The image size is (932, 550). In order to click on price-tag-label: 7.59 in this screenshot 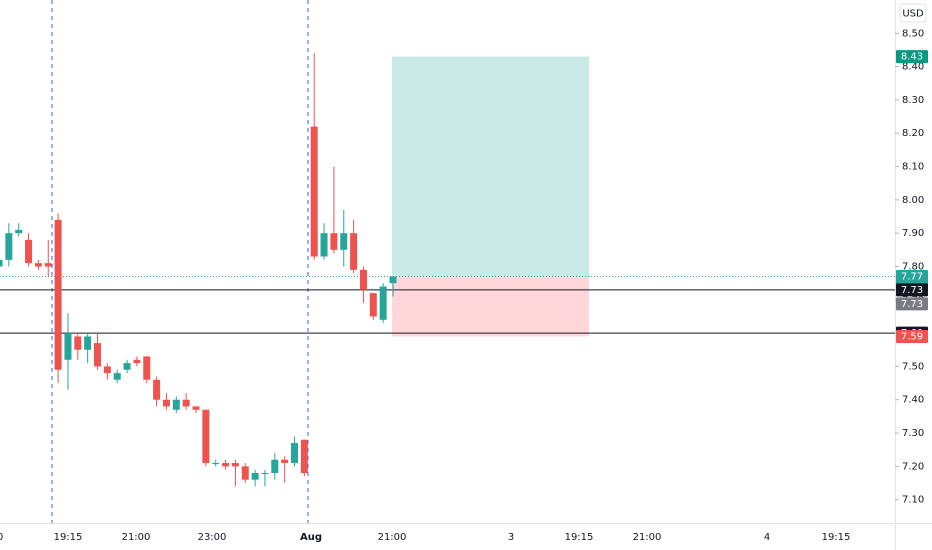, I will do `click(912, 336)`.